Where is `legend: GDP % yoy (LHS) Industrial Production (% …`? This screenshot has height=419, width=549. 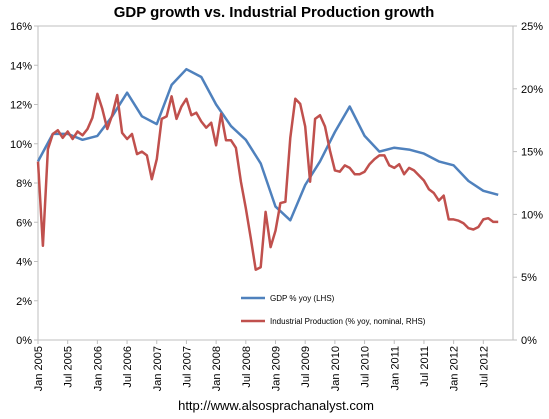 legend: GDP % yoy (LHS) Industrial Production (% … is located at coordinates (333, 310).